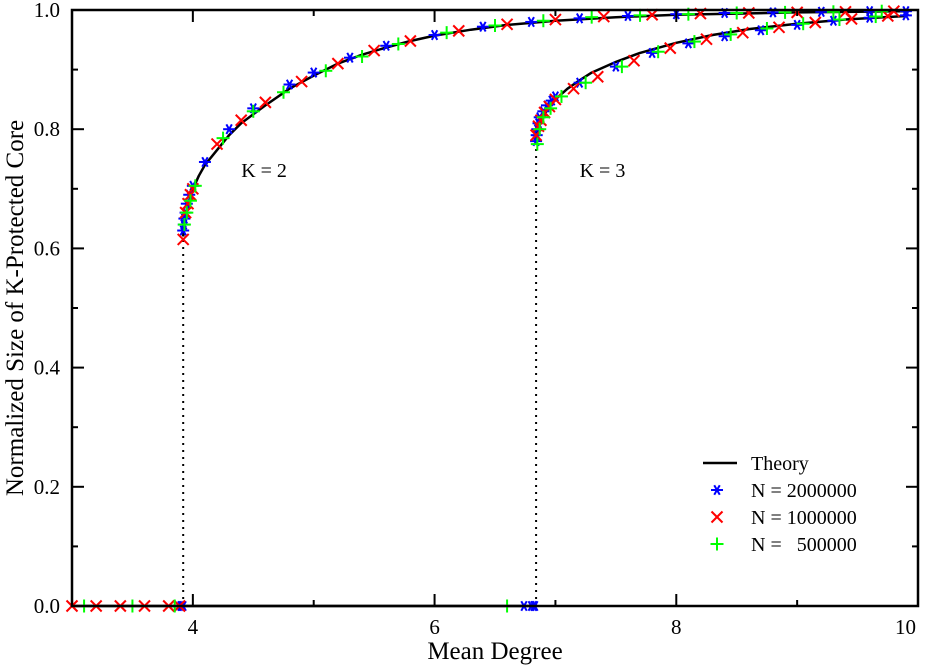 The width and height of the screenshot is (934, 668). Describe the element at coordinates (47, 368) in the screenshot. I see `y-tick-label: 0.4` at that location.